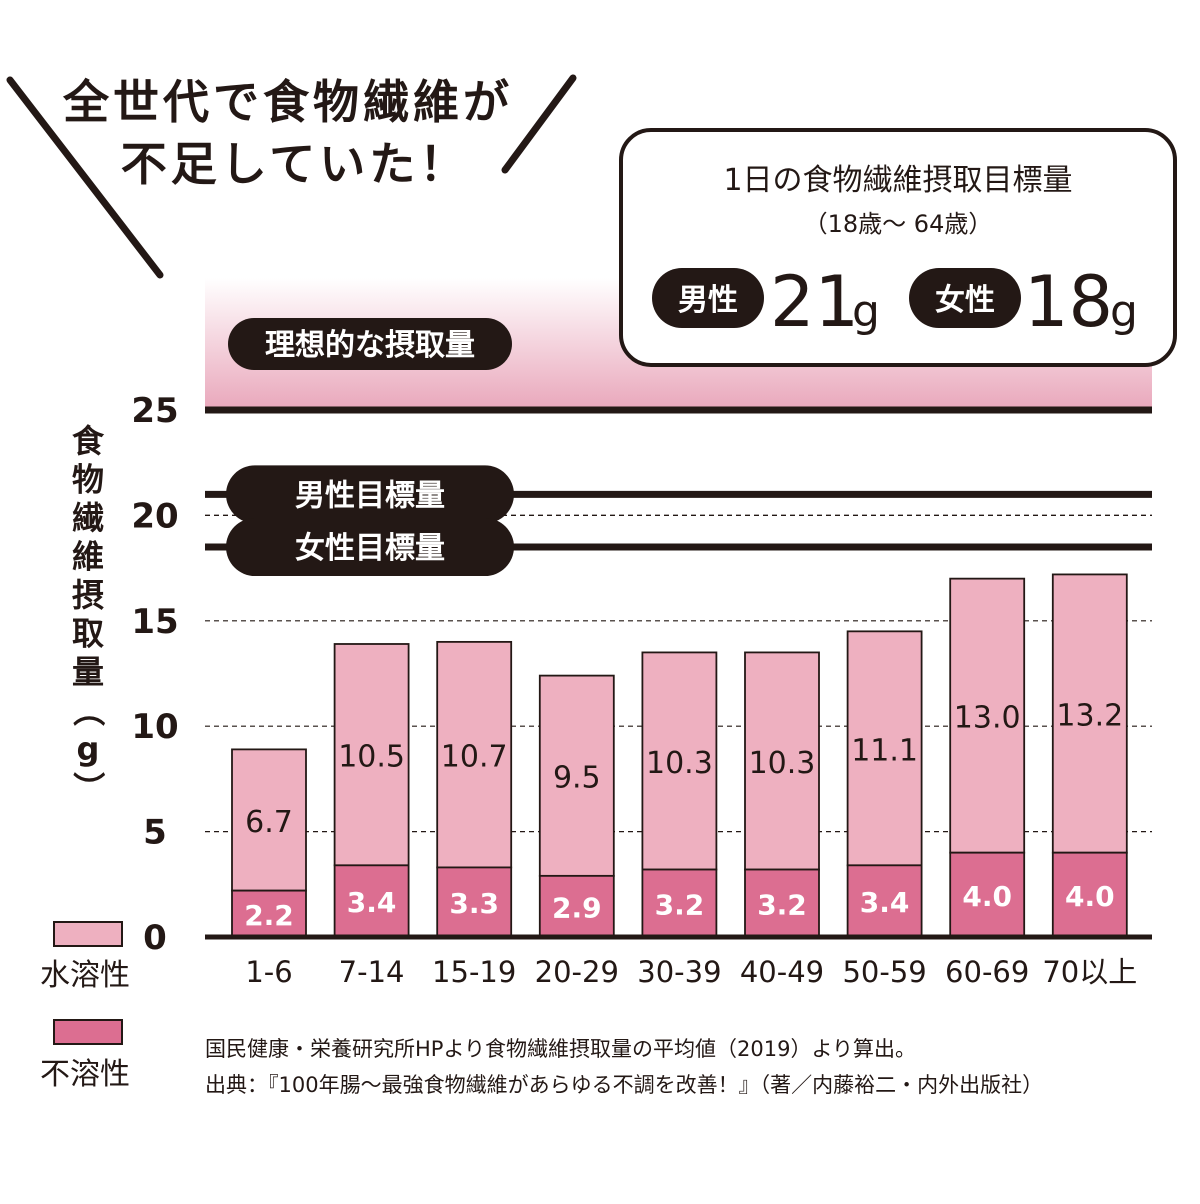 This screenshot has width=1200, height=1204. What do you see at coordinates (88, 934) in the screenshot?
I see `legend-swatch-soluble` at bounding box center [88, 934].